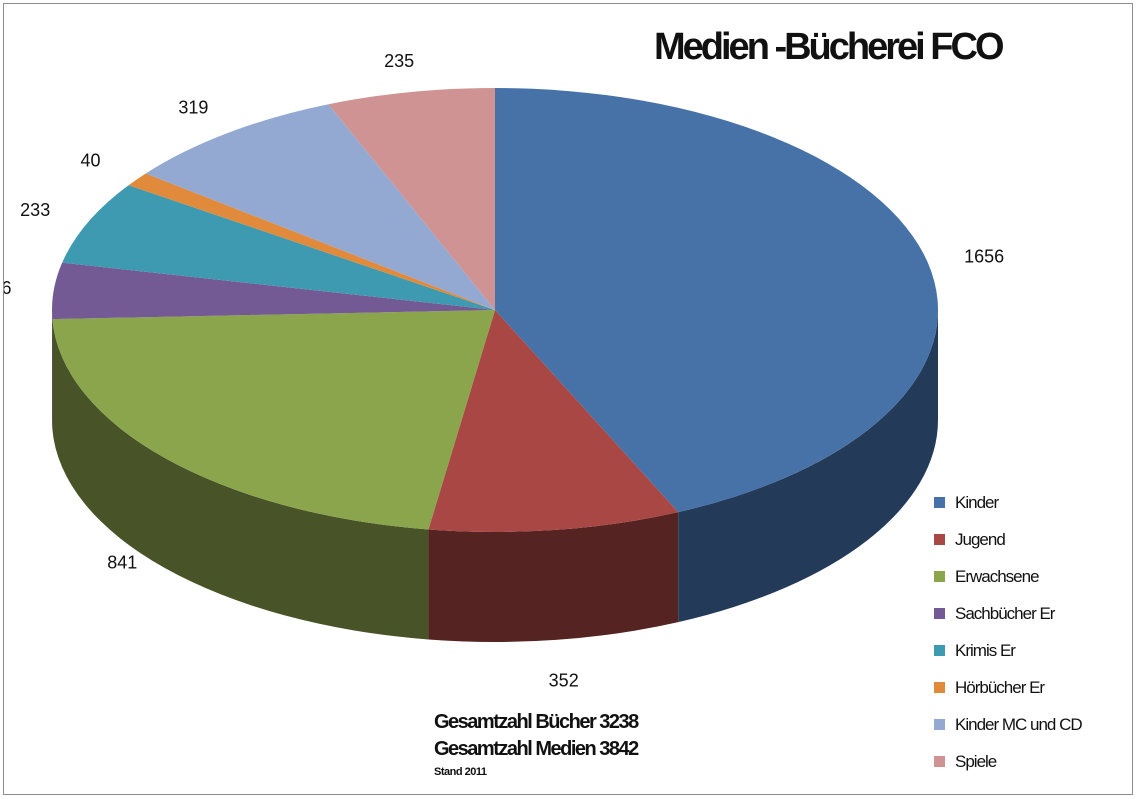  I want to click on legend-label: Kinder, so click(977, 502).